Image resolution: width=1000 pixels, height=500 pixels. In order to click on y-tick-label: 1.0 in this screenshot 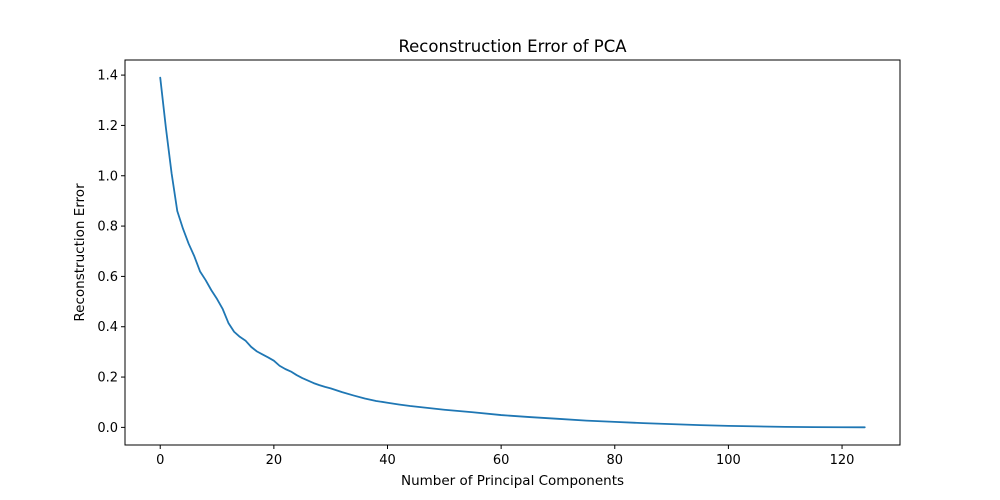, I will do `click(107, 176)`.